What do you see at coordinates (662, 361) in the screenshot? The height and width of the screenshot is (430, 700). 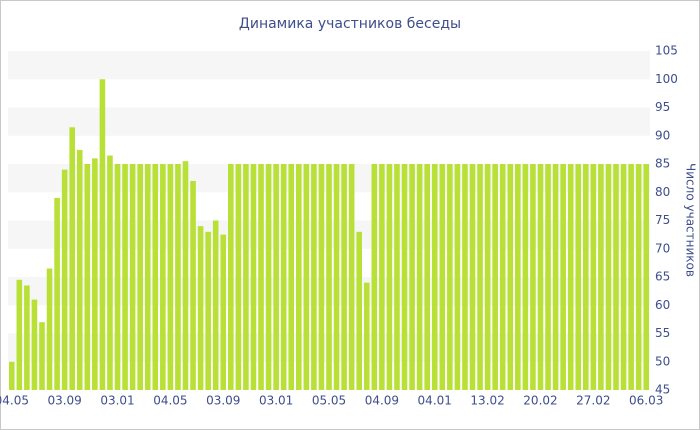 I see `y-tick-label: 50` at bounding box center [662, 361].